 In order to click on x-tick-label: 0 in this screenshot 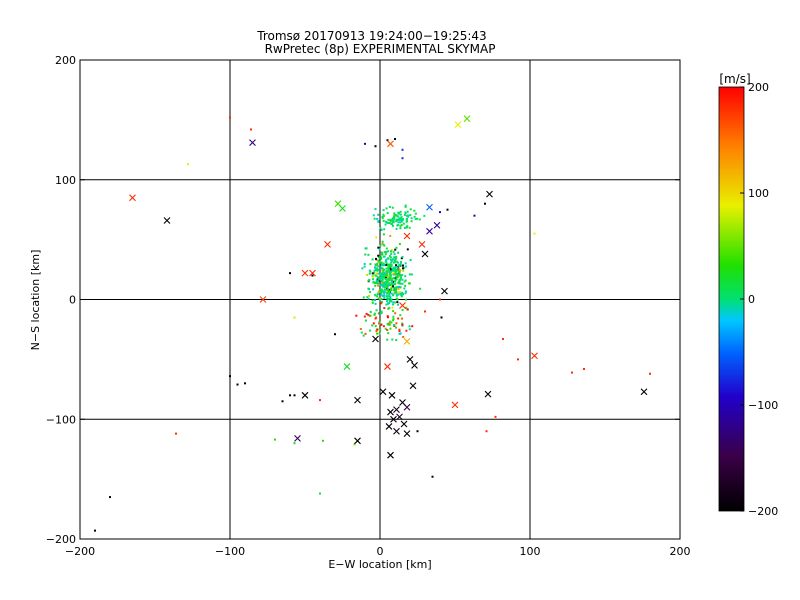, I will do `click(380, 551)`.